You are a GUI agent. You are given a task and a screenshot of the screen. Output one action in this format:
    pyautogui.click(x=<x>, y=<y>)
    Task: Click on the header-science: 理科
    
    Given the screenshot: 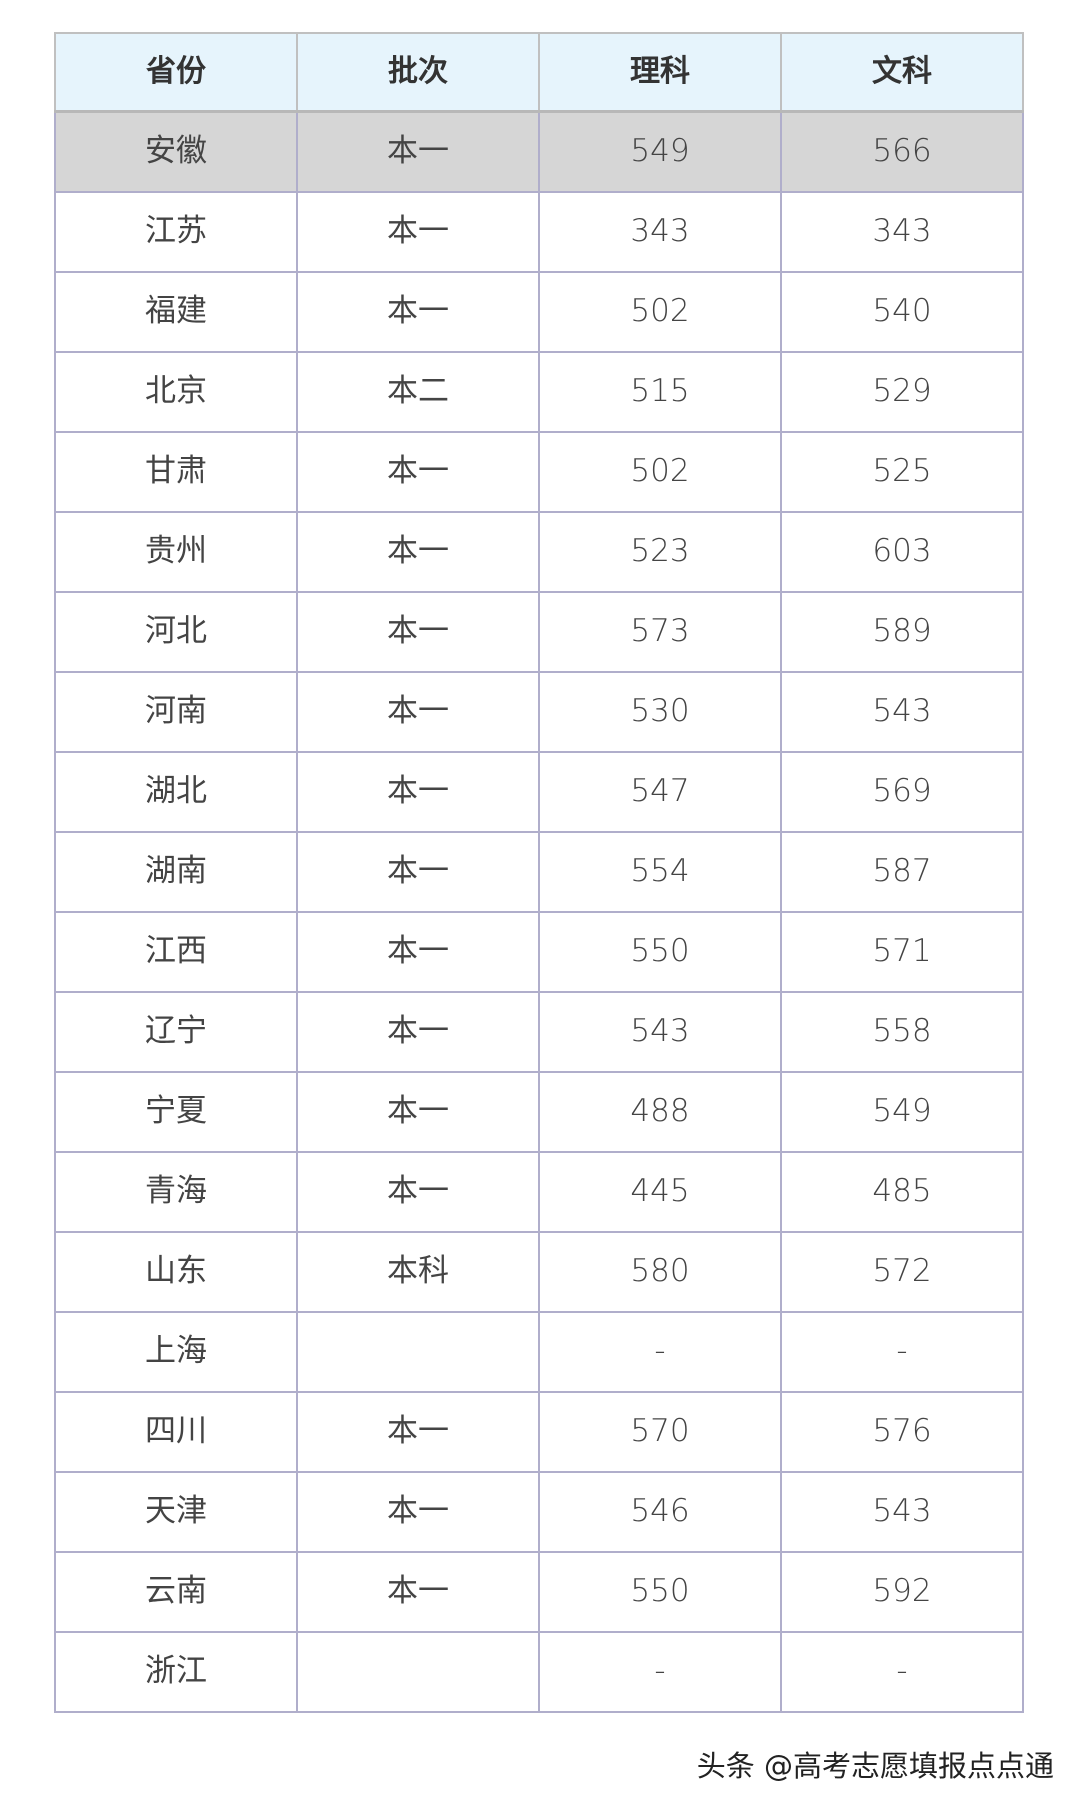 What is the action you would take?
    pyautogui.click(x=660, y=72)
    